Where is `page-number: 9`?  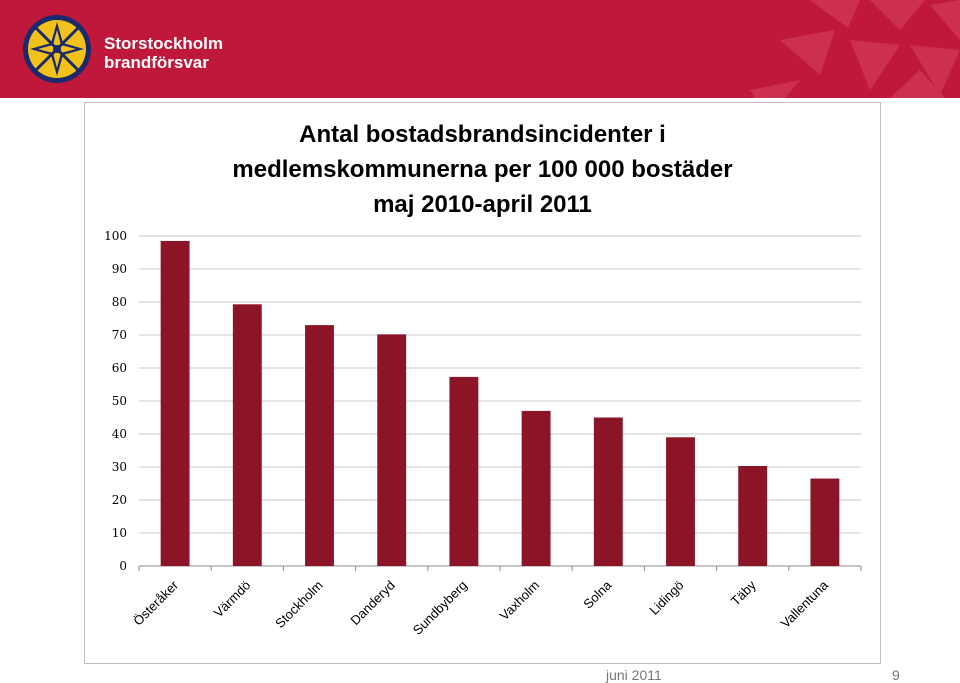 page-number: 9 is located at coordinates (896, 675).